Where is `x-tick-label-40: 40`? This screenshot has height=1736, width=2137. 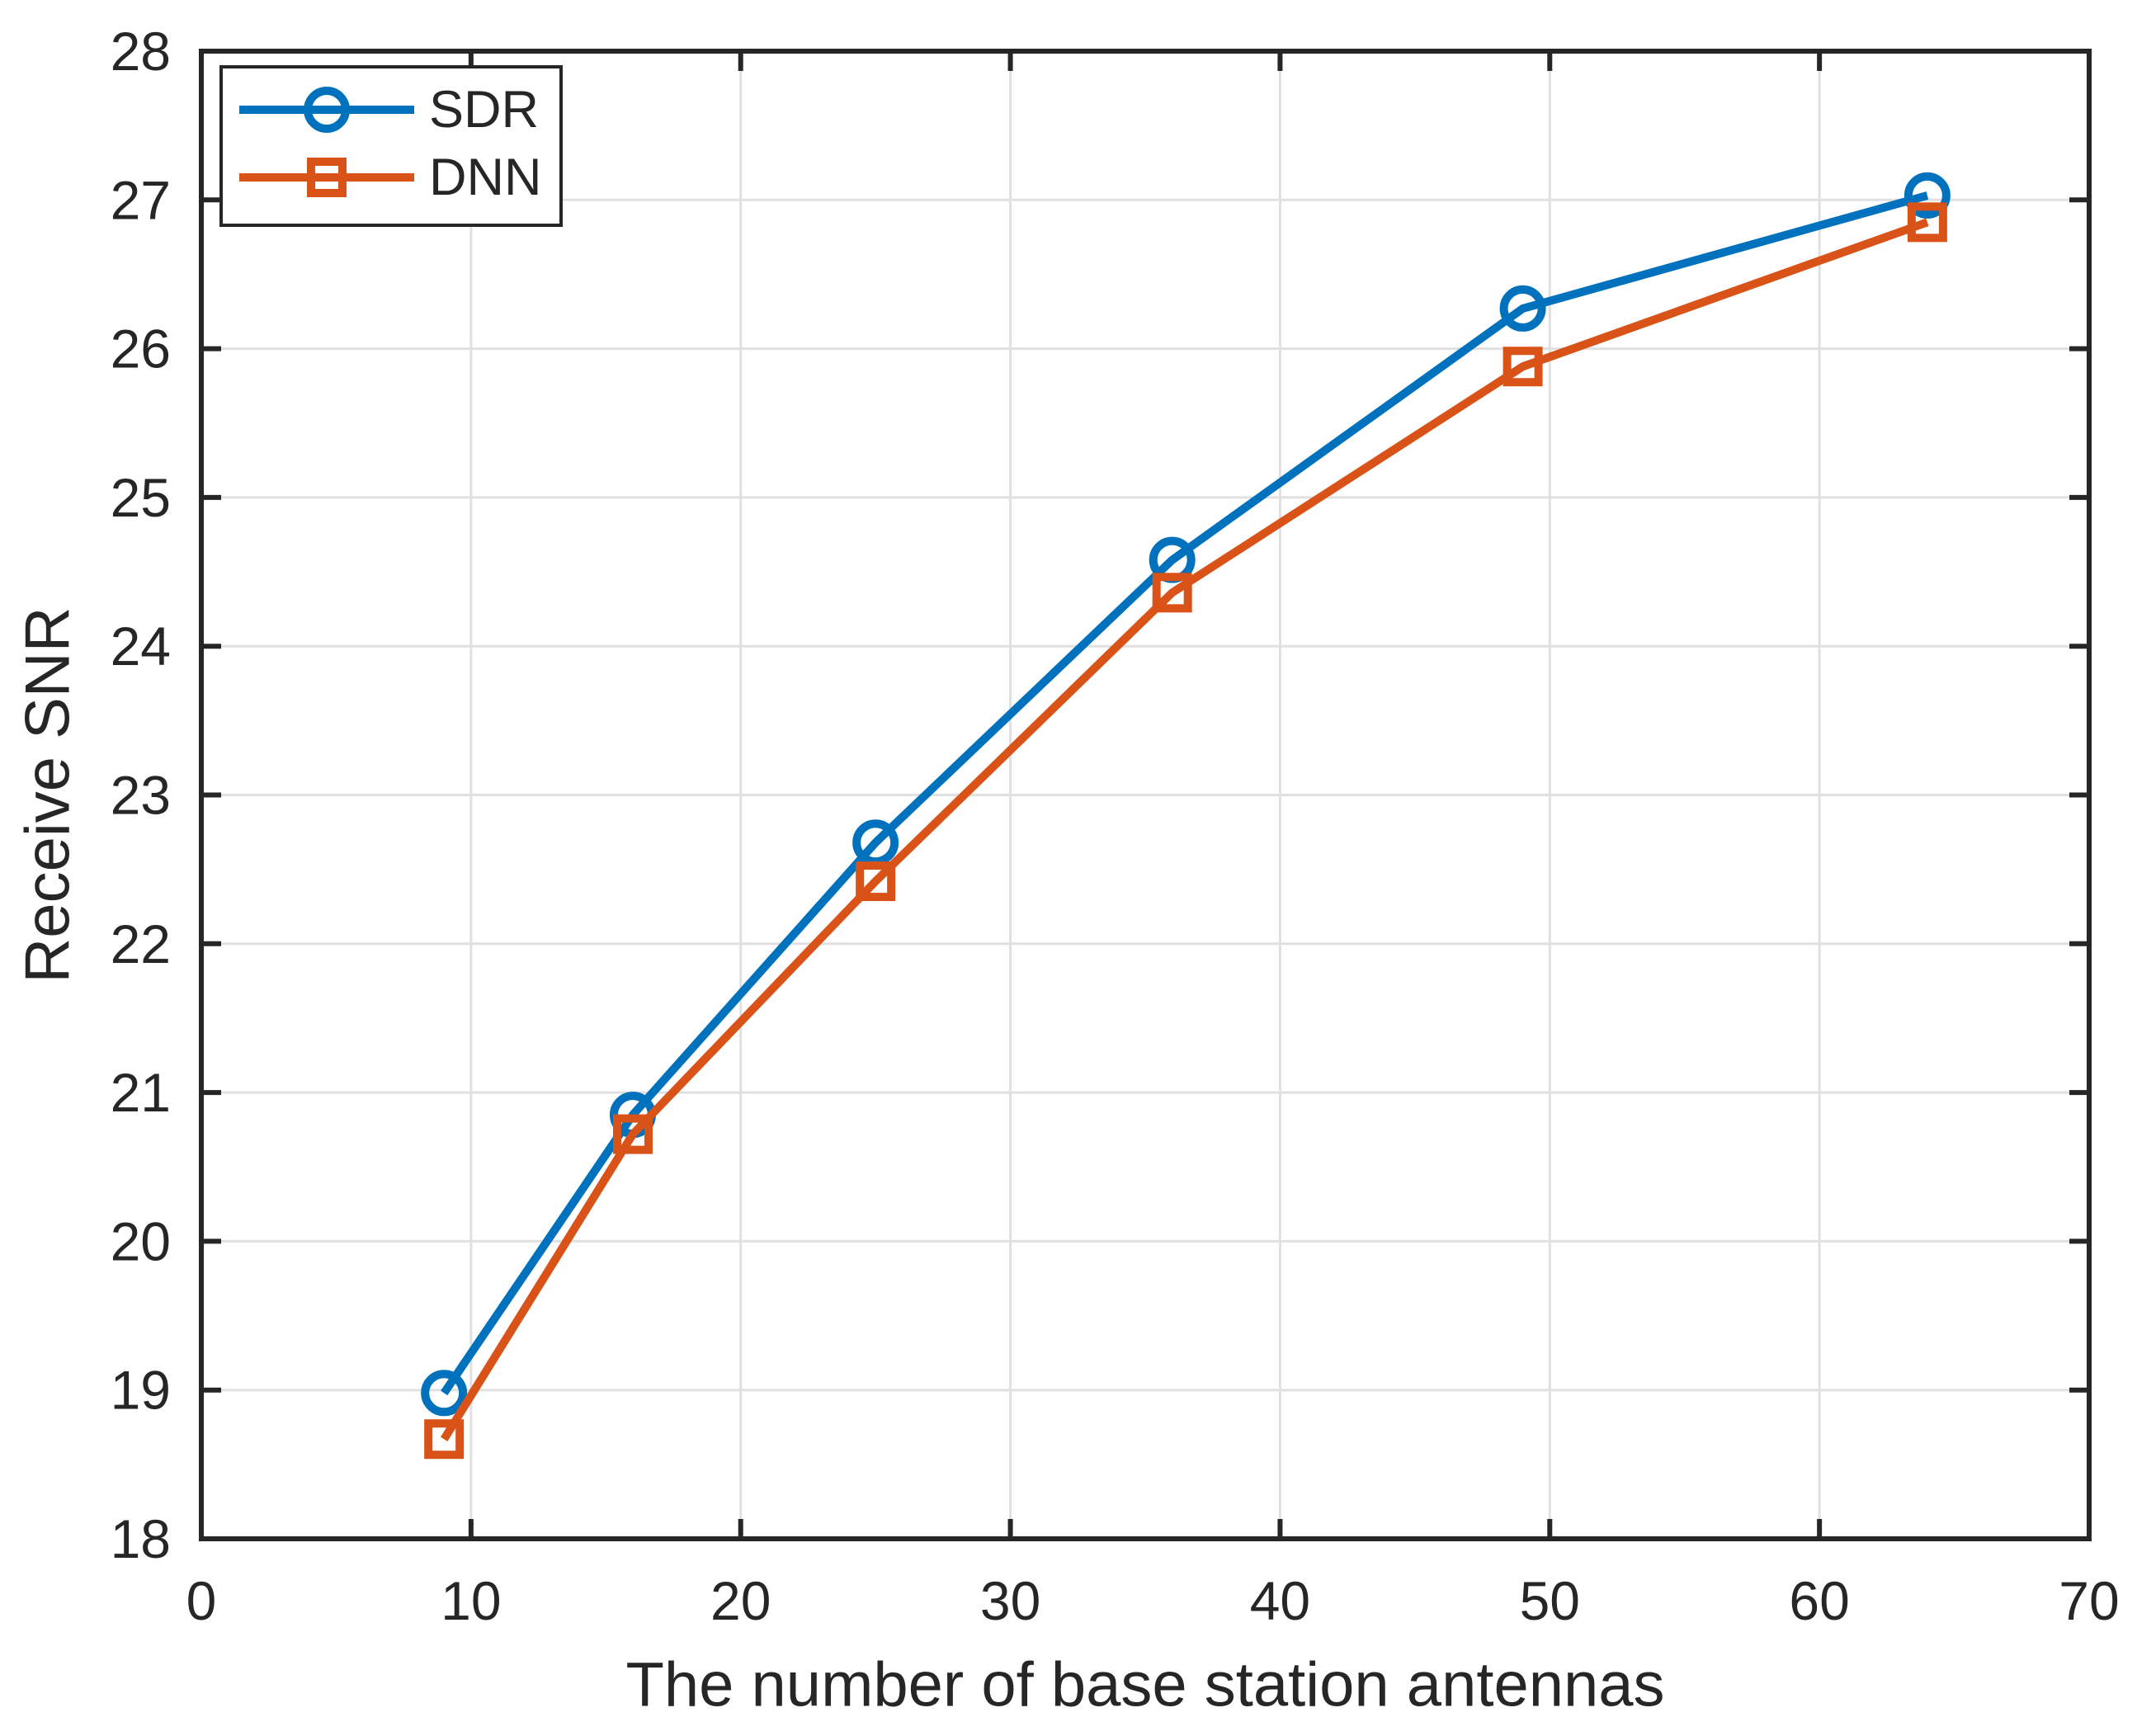
x-tick-label-40: 40 is located at coordinates (1280, 1600).